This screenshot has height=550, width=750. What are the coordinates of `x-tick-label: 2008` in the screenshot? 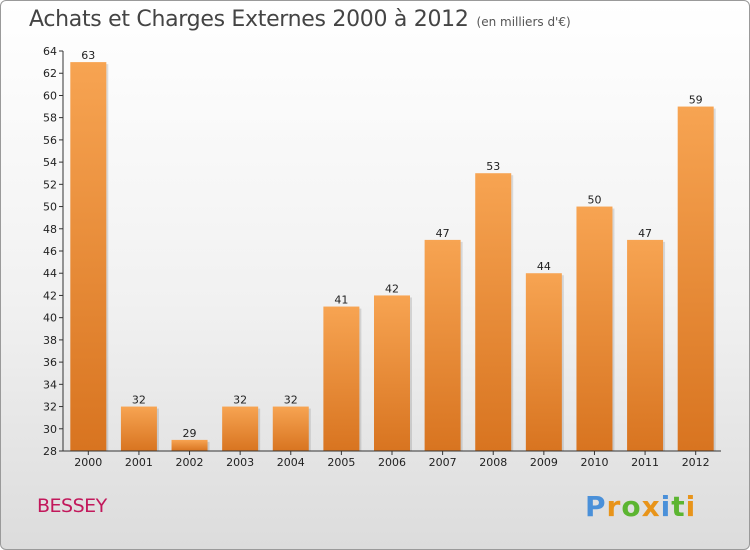 It's located at (493, 462).